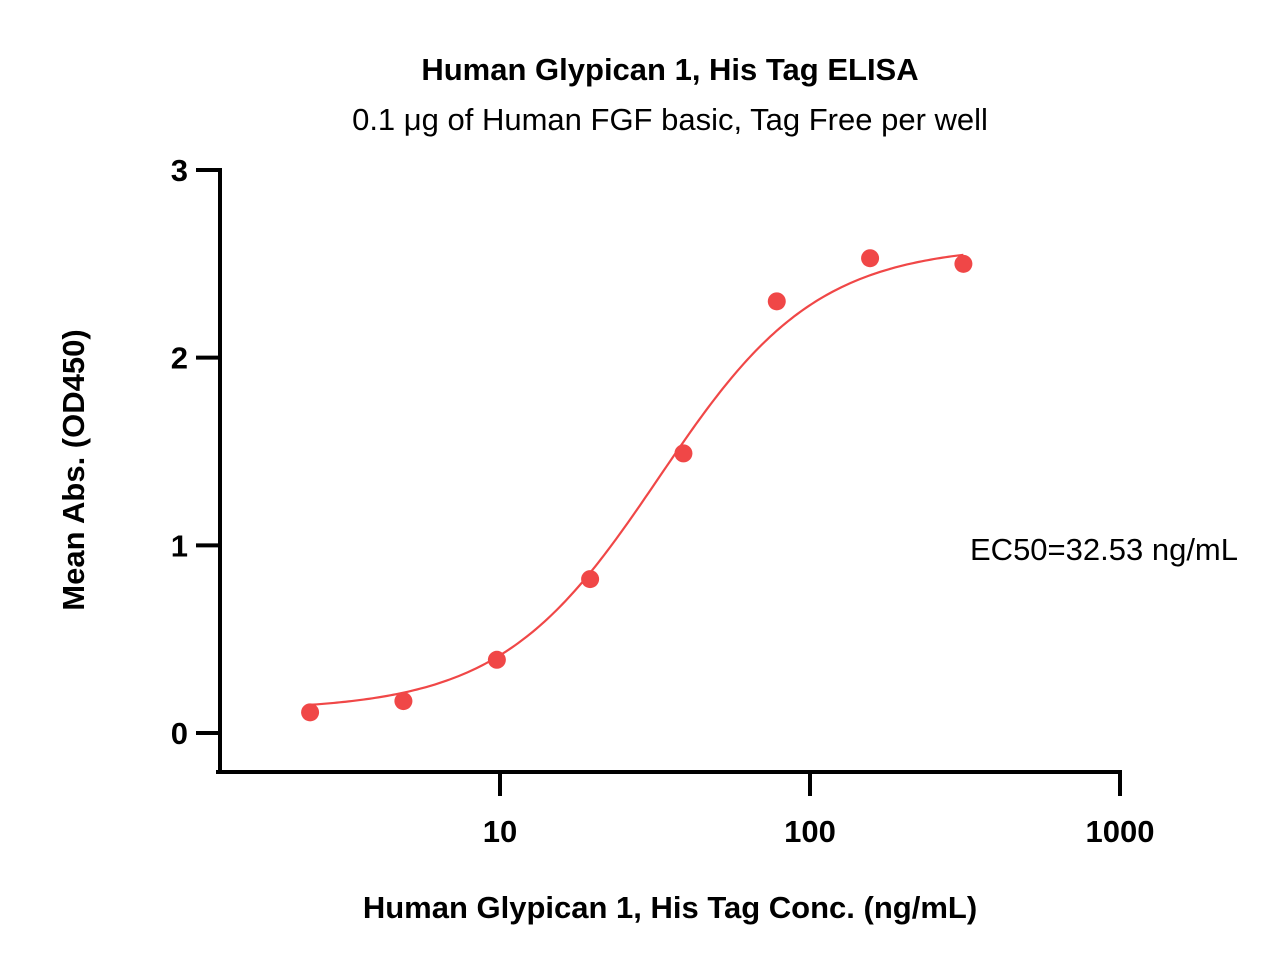  Describe the element at coordinates (179, 545) in the screenshot. I see `y-tick-label: 1` at that location.